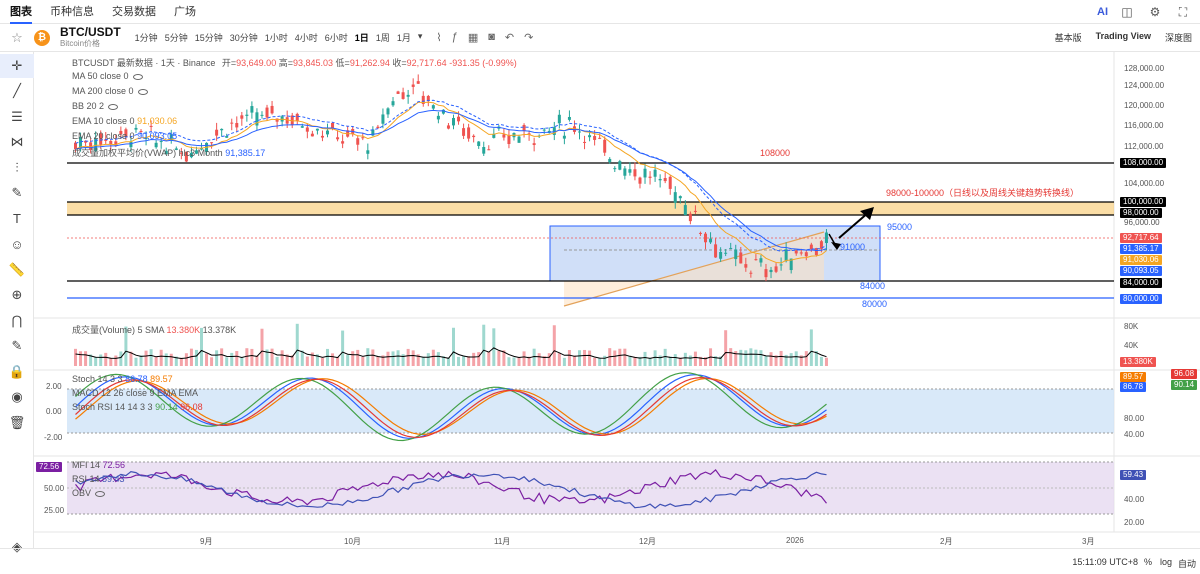  What do you see at coordinates (1178, 38) in the screenshot?
I see `view-depth: 深度图` at bounding box center [1178, 38].